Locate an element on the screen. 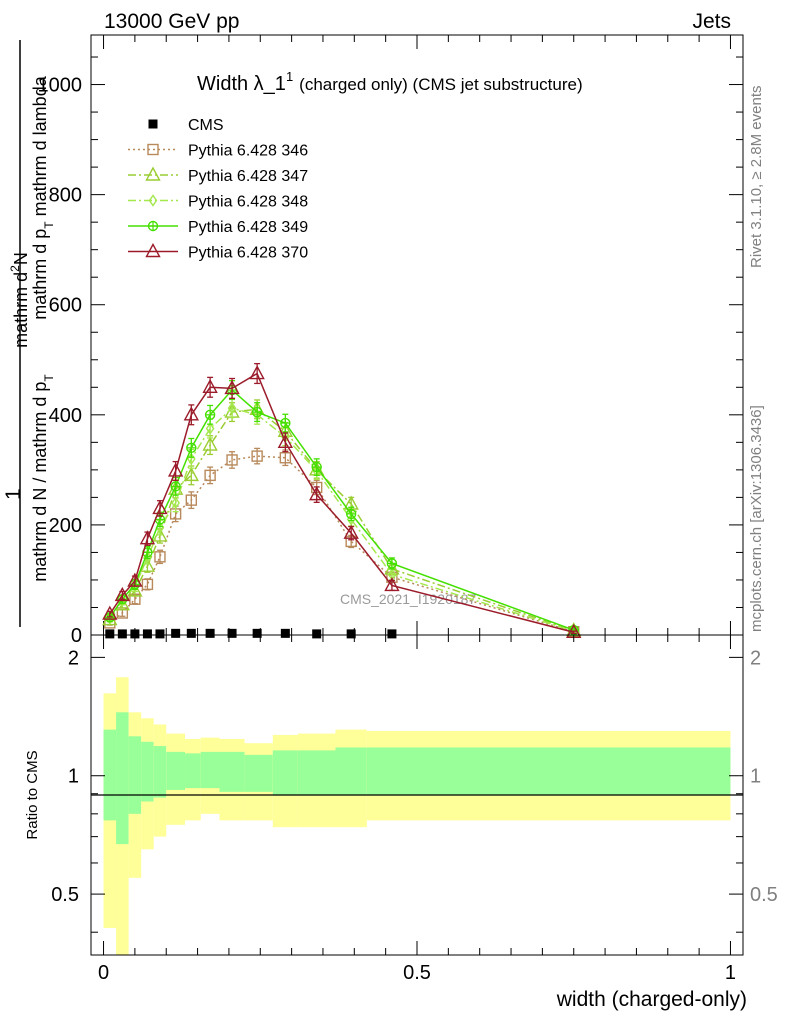 The width and height of the screenshot is (786, 1024). ratio-y-tick-label-right: 2 is located at coordinates (755, 658).